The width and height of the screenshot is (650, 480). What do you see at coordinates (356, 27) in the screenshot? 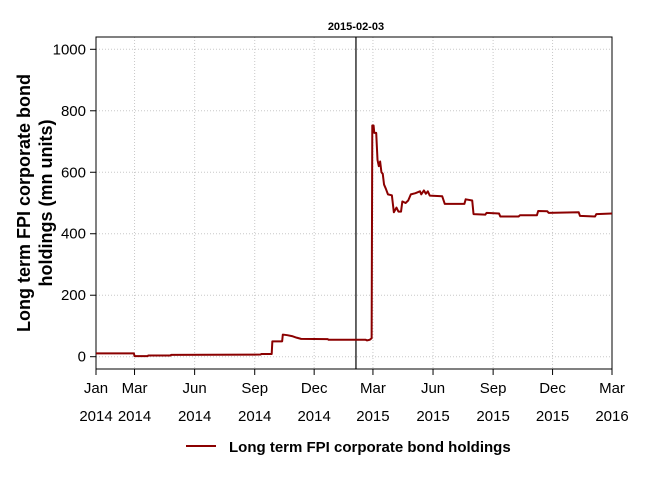
I see `event-label: 2015-02-03` at bounding box center [356, 27].